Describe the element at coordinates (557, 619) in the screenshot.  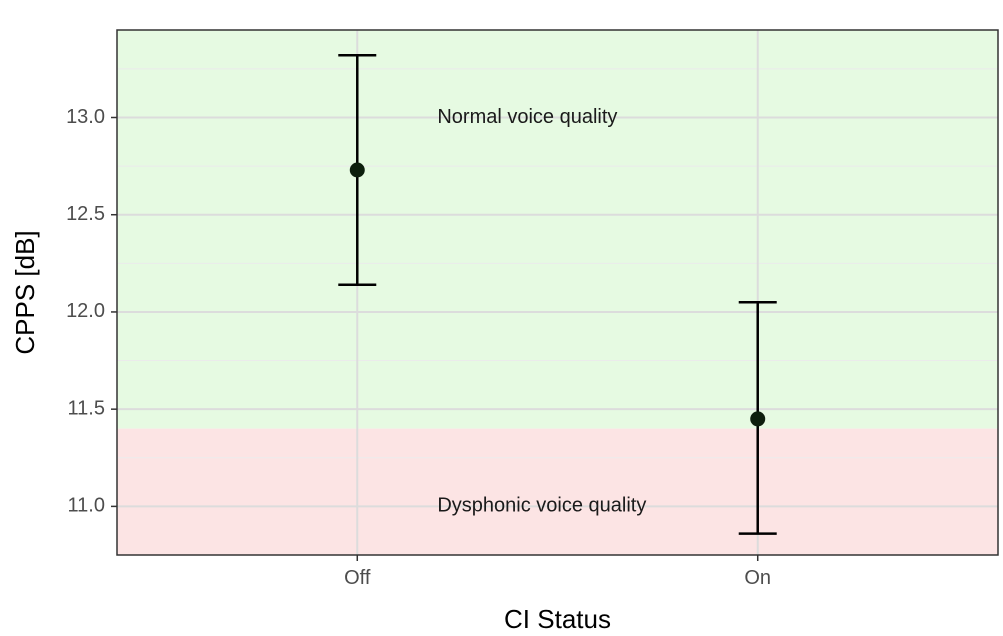
I see `x-axis-title: CI Status` at that location.